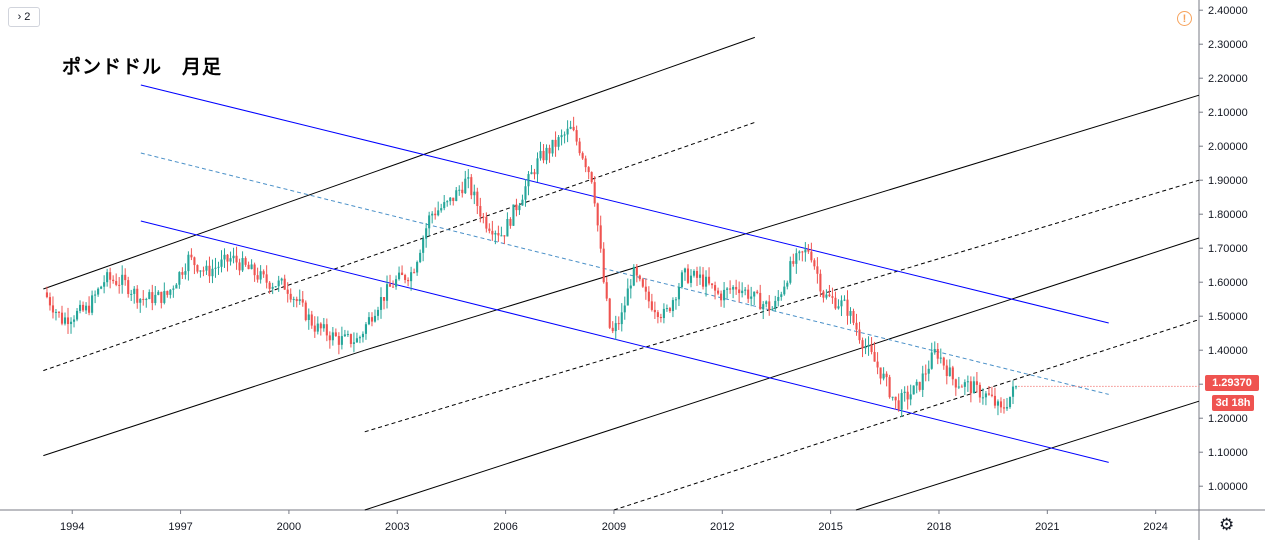 This screenshot has width=1265, height=540. I want to click on gear-icon: ⚙, so click(1227, 524).